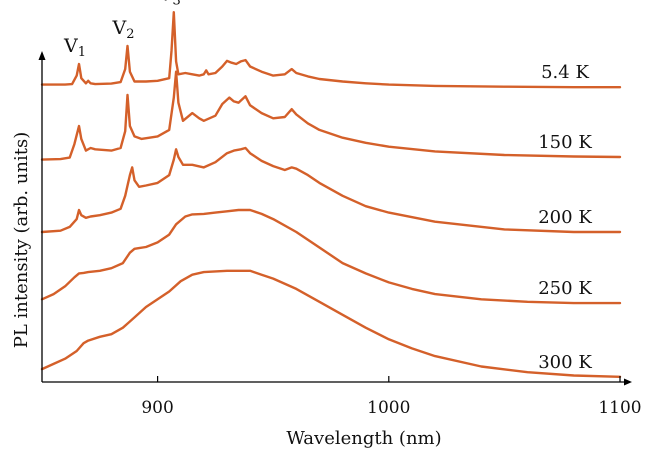  I want to click on peak-labels: V1 V2 V3, so click(122, 30).